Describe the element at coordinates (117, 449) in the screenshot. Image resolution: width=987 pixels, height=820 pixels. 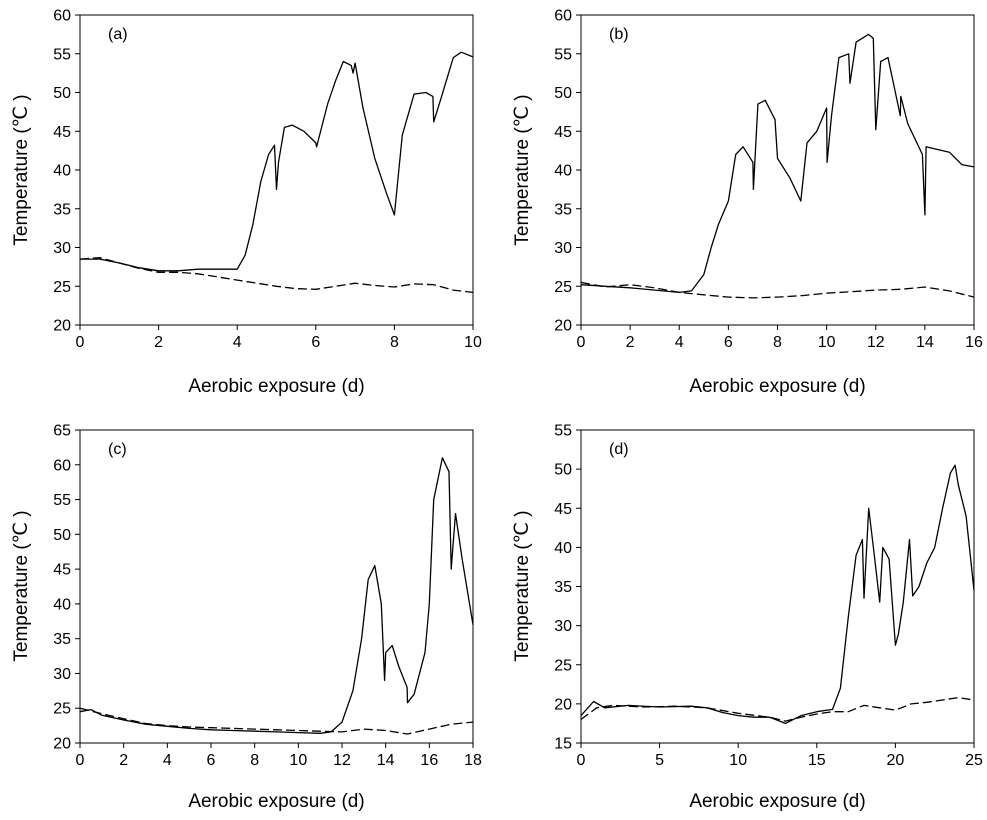
I see `panel-label: (c)` at that location.